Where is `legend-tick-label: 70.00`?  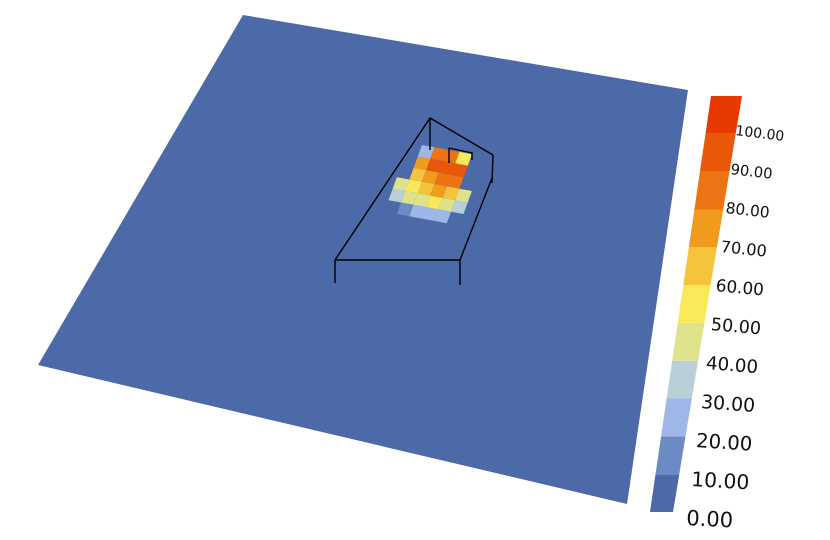
legend-tick-label: 70.00 is located at coordinates (744, 249).